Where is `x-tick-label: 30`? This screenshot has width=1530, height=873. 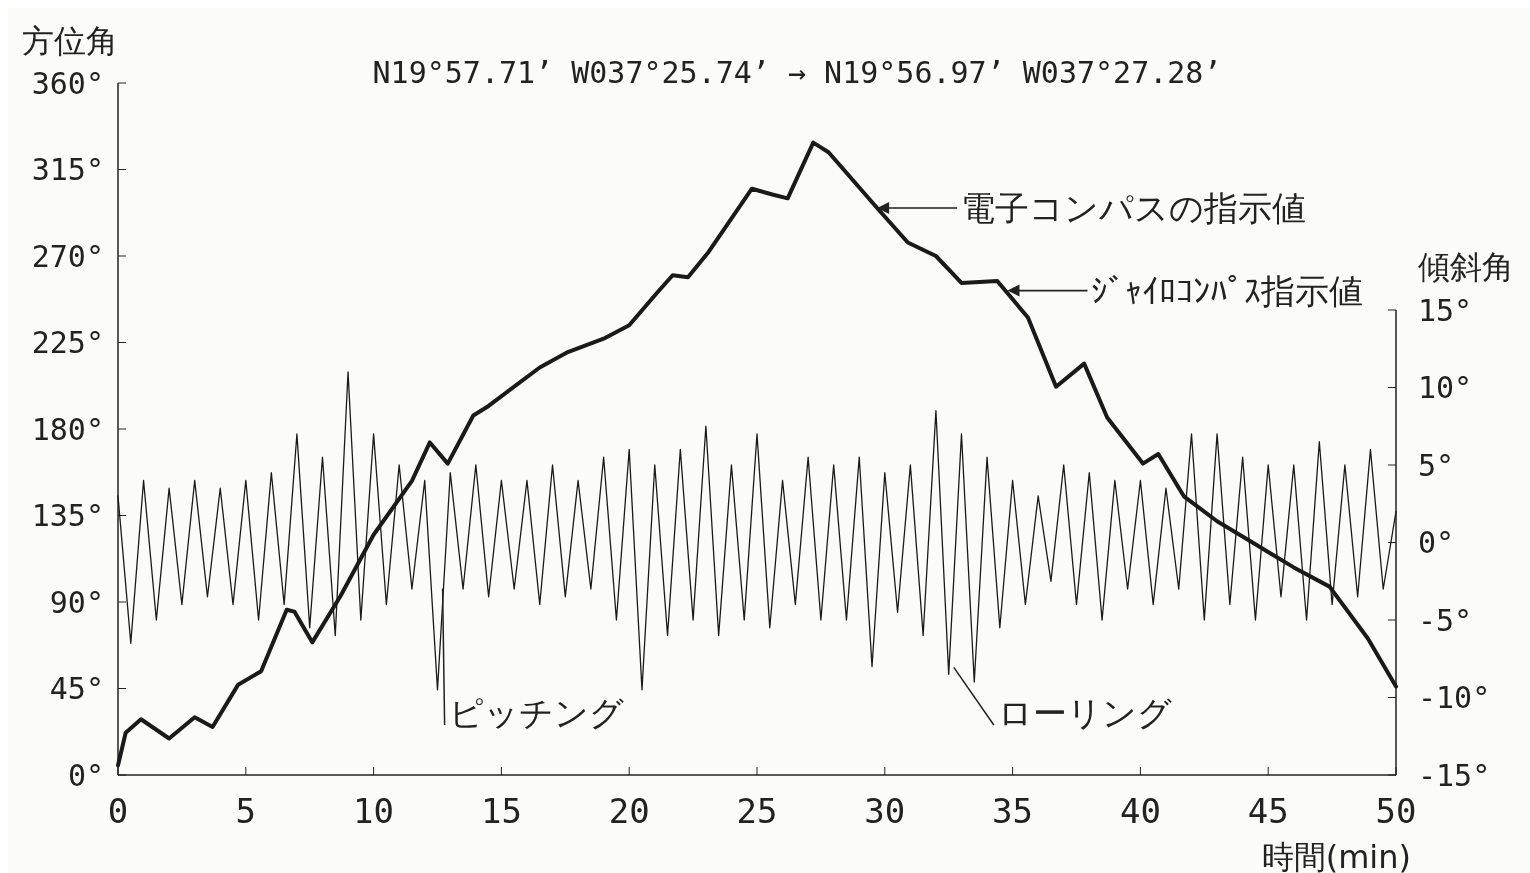
x-tick-label: 30 is located at coordinates (885, 811).